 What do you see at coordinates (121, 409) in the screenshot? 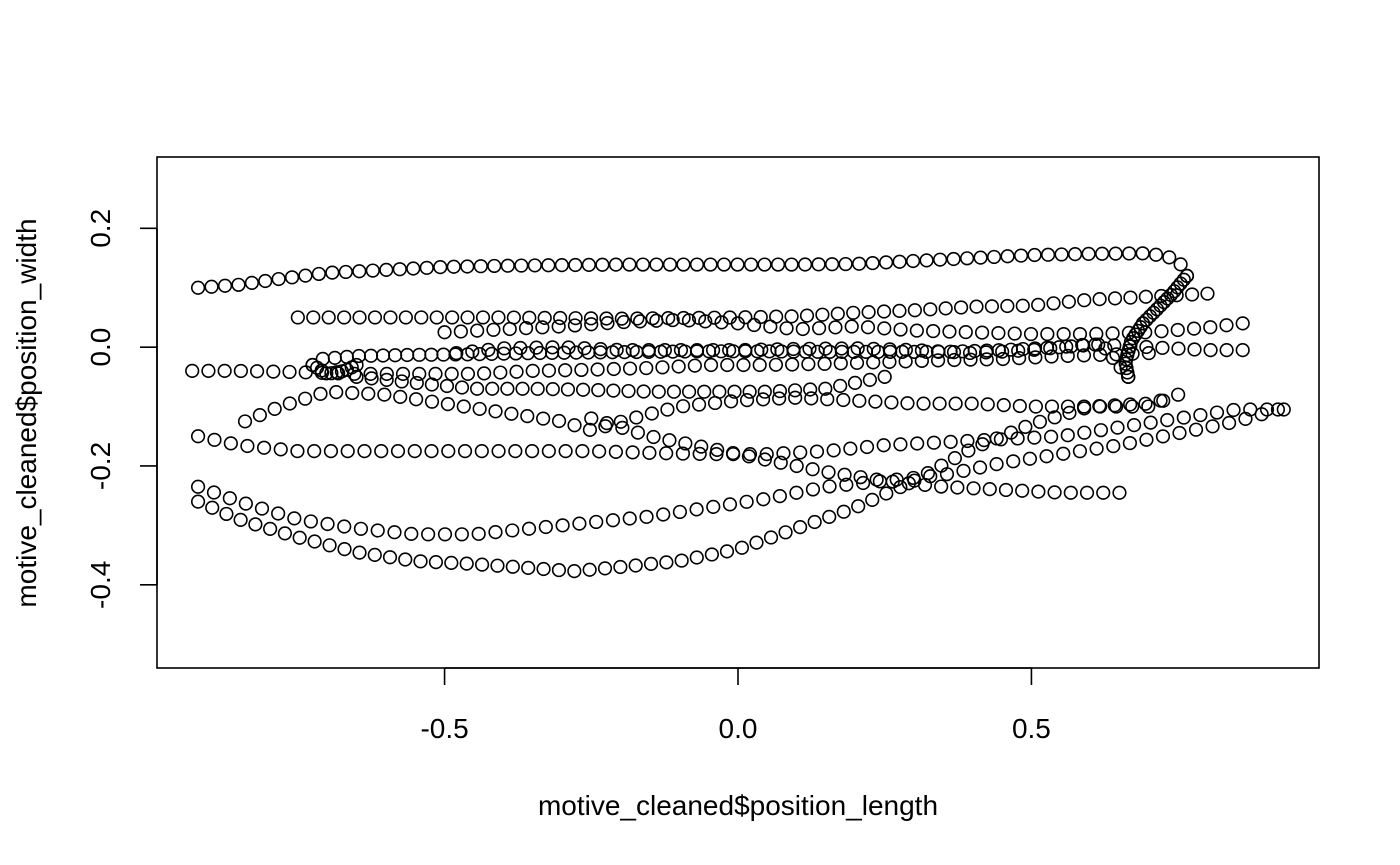
I see `y-axis: -0.4 -0.2 0.0 0.2` at bounding box center [121, 409].